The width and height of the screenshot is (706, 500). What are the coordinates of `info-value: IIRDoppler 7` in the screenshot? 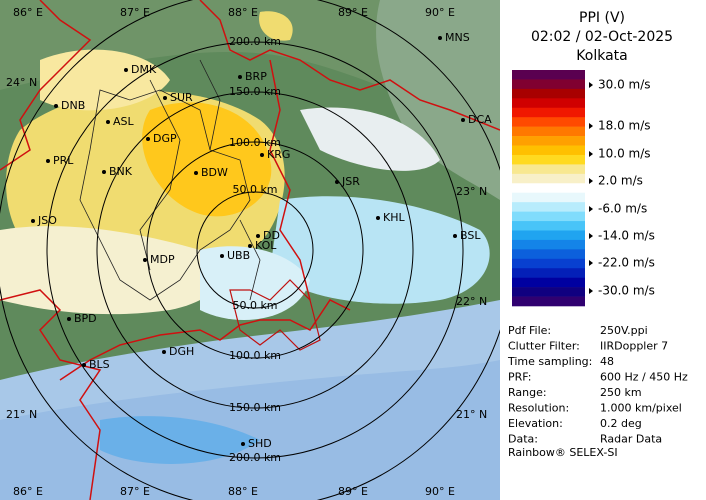 It's located at (634, 346).